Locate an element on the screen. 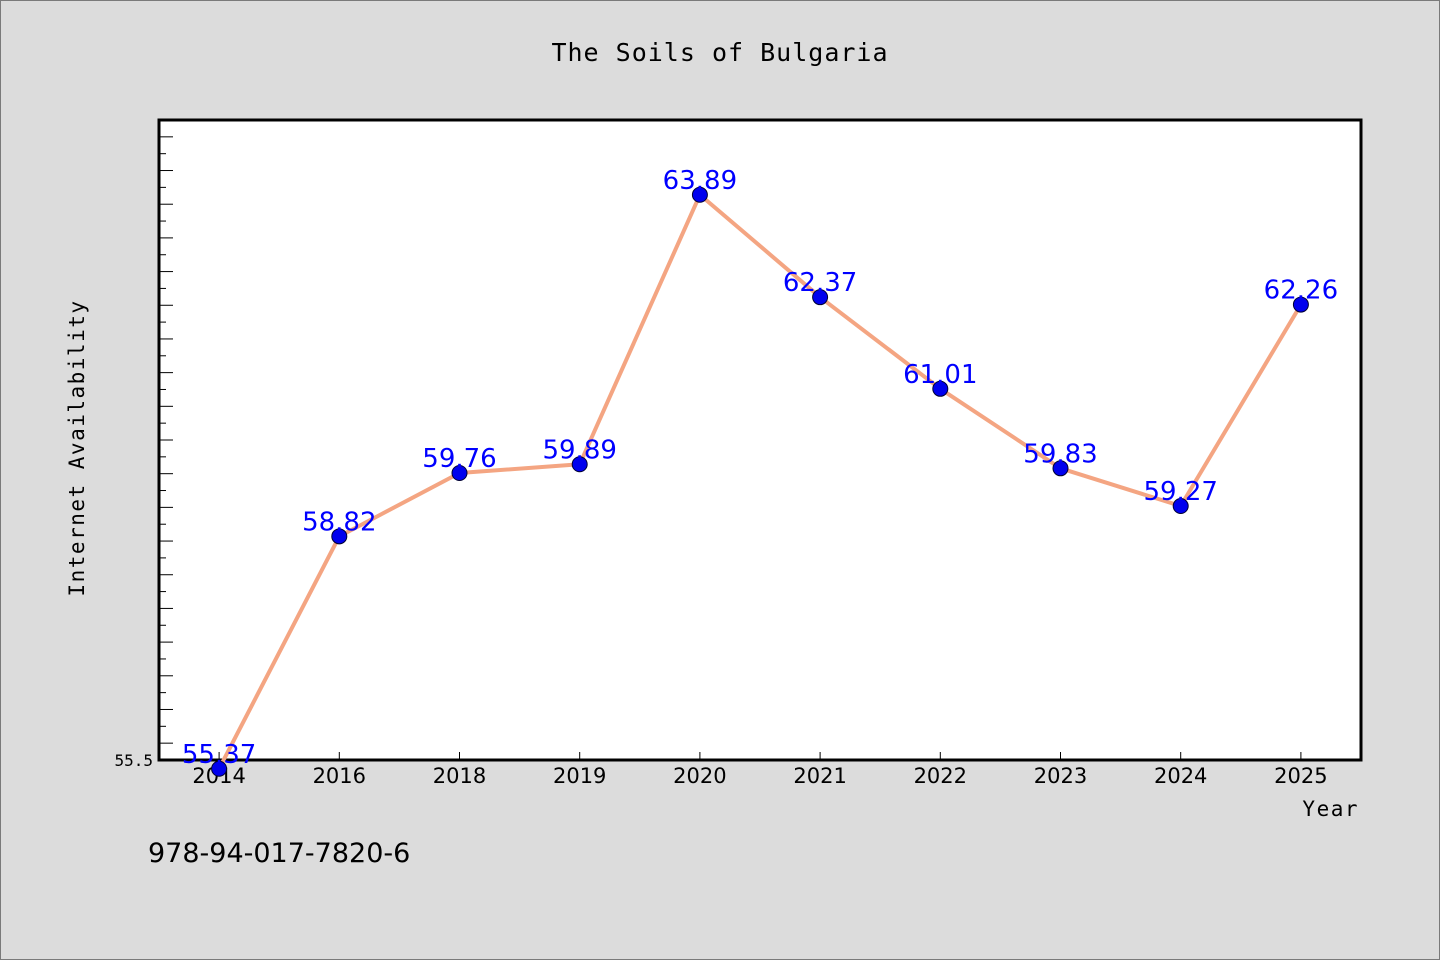 The height and width of the screenshot is (960, 1440). x-tick-label: 2023 is located at coordinates (1060, 776).